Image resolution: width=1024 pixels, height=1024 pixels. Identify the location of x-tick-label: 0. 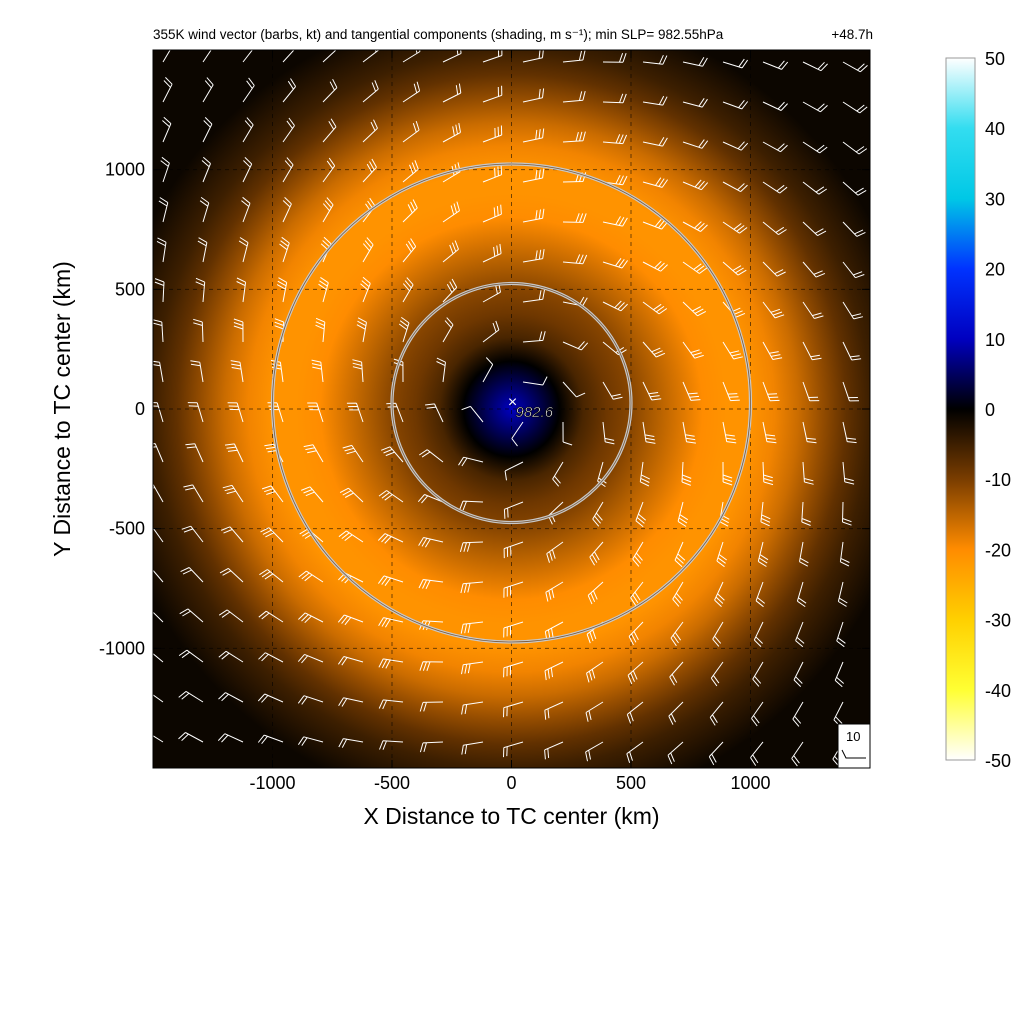
(511, 783).